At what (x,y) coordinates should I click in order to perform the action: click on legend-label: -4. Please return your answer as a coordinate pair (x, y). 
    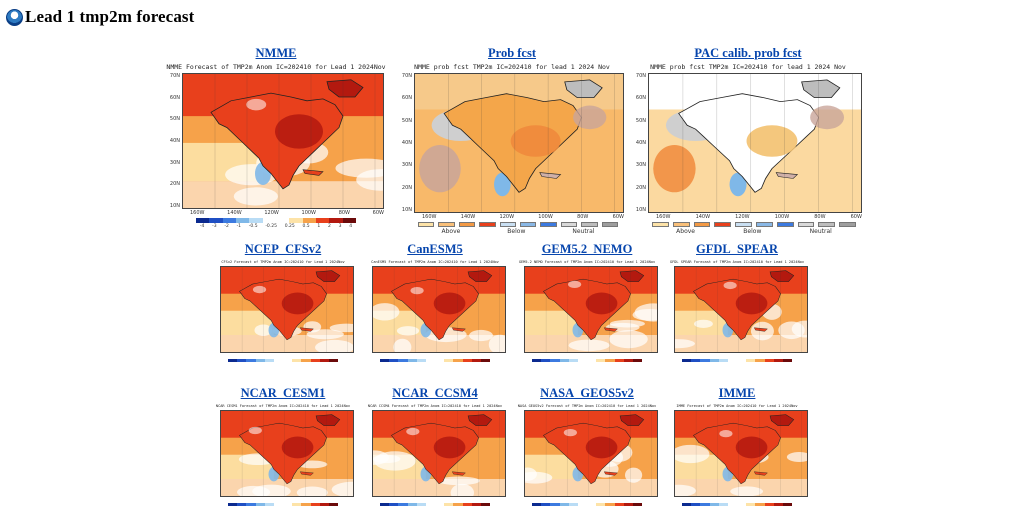
    Looking at the image, I should click on (202, 226).